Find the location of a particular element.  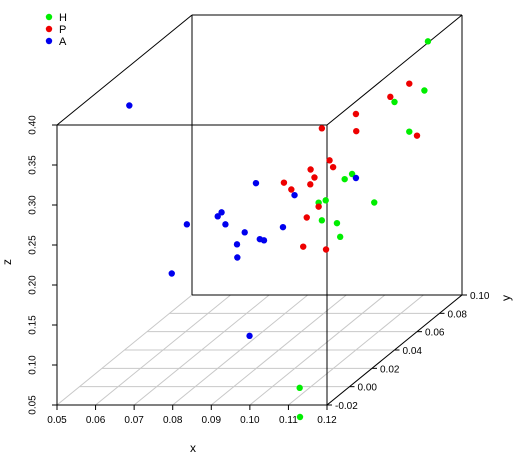

legend: HPA is located at coordinates (56, 30).